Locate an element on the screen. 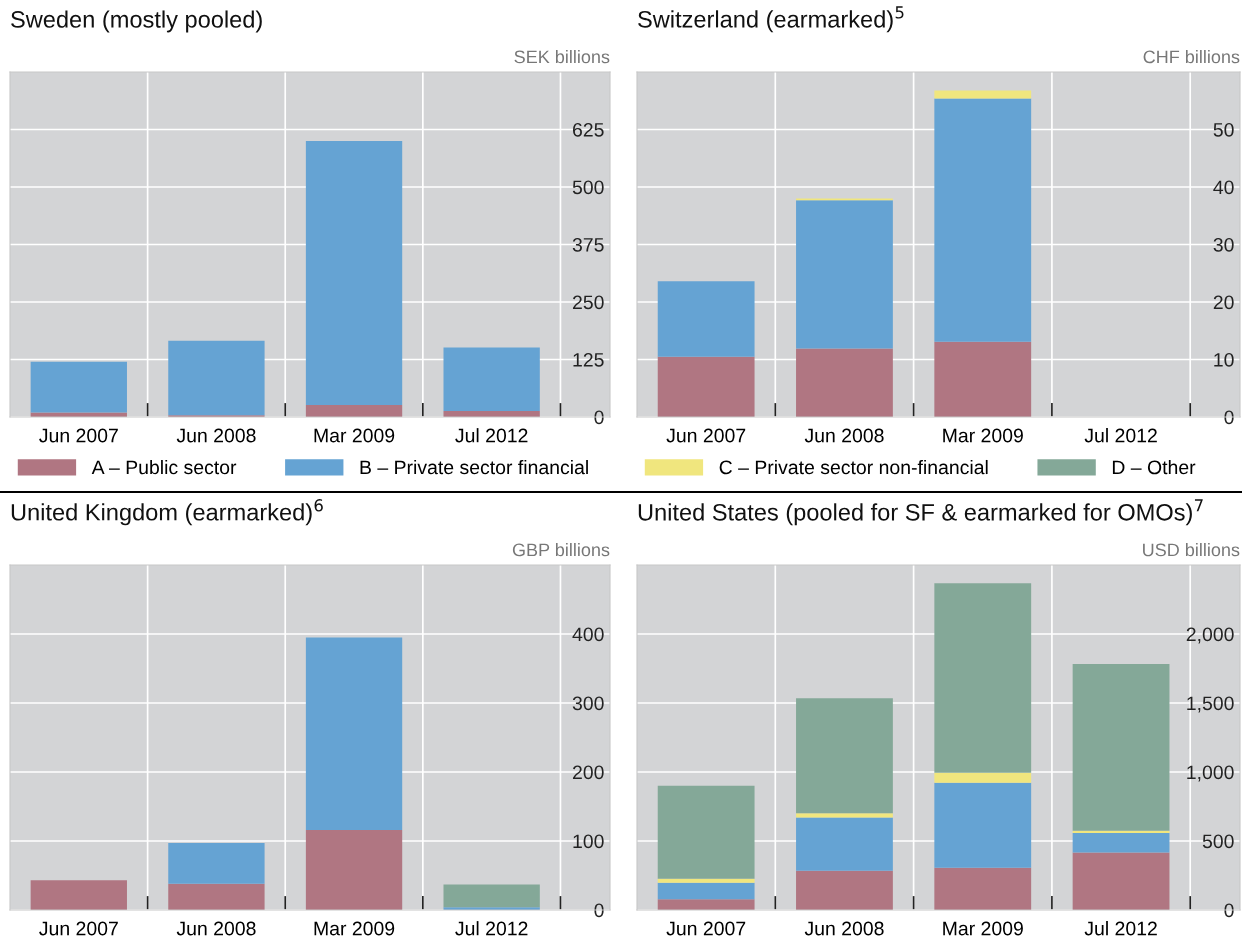 This screenshot has width=1242, height=936. y-tick-label: 40 is located at coordinates (1223, 187).